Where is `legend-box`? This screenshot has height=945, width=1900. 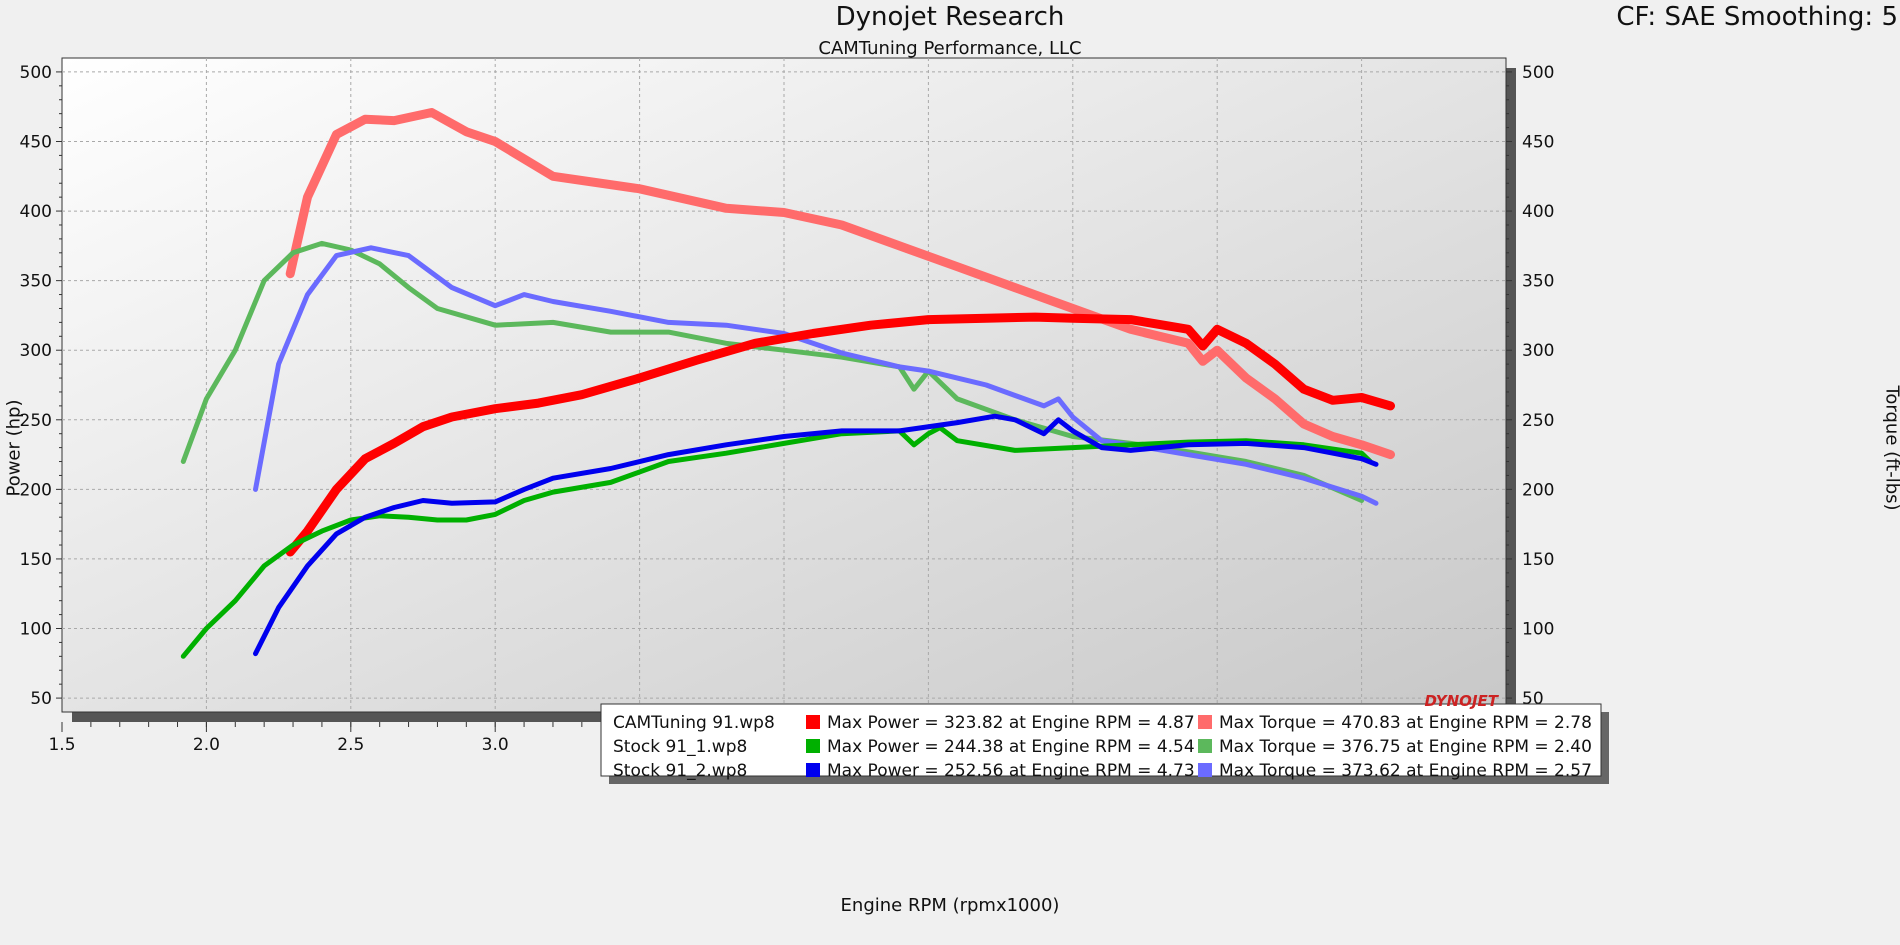 legend-box is located at coordinates (1101, 740).